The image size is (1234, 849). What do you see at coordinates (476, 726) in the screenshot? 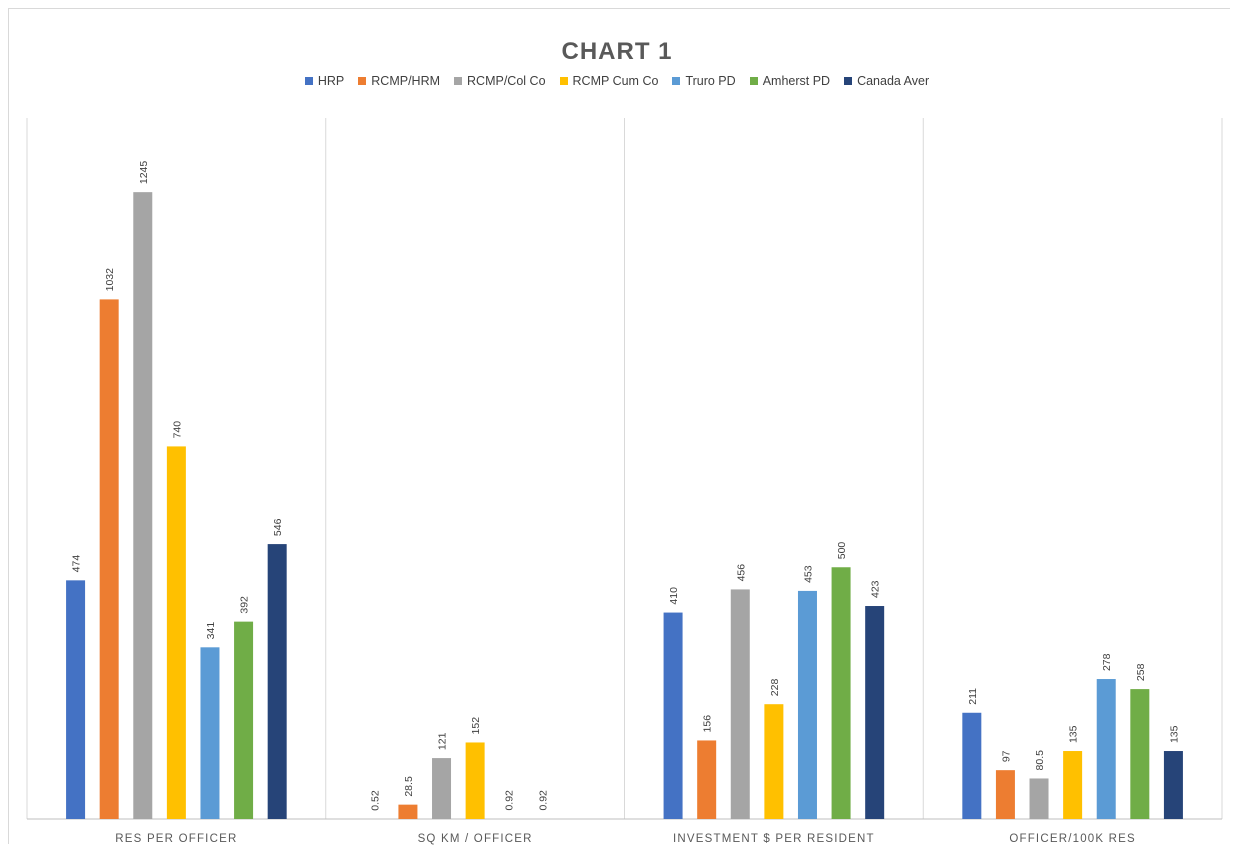
I see `data-label: 152` at bounding box center [476, 726].